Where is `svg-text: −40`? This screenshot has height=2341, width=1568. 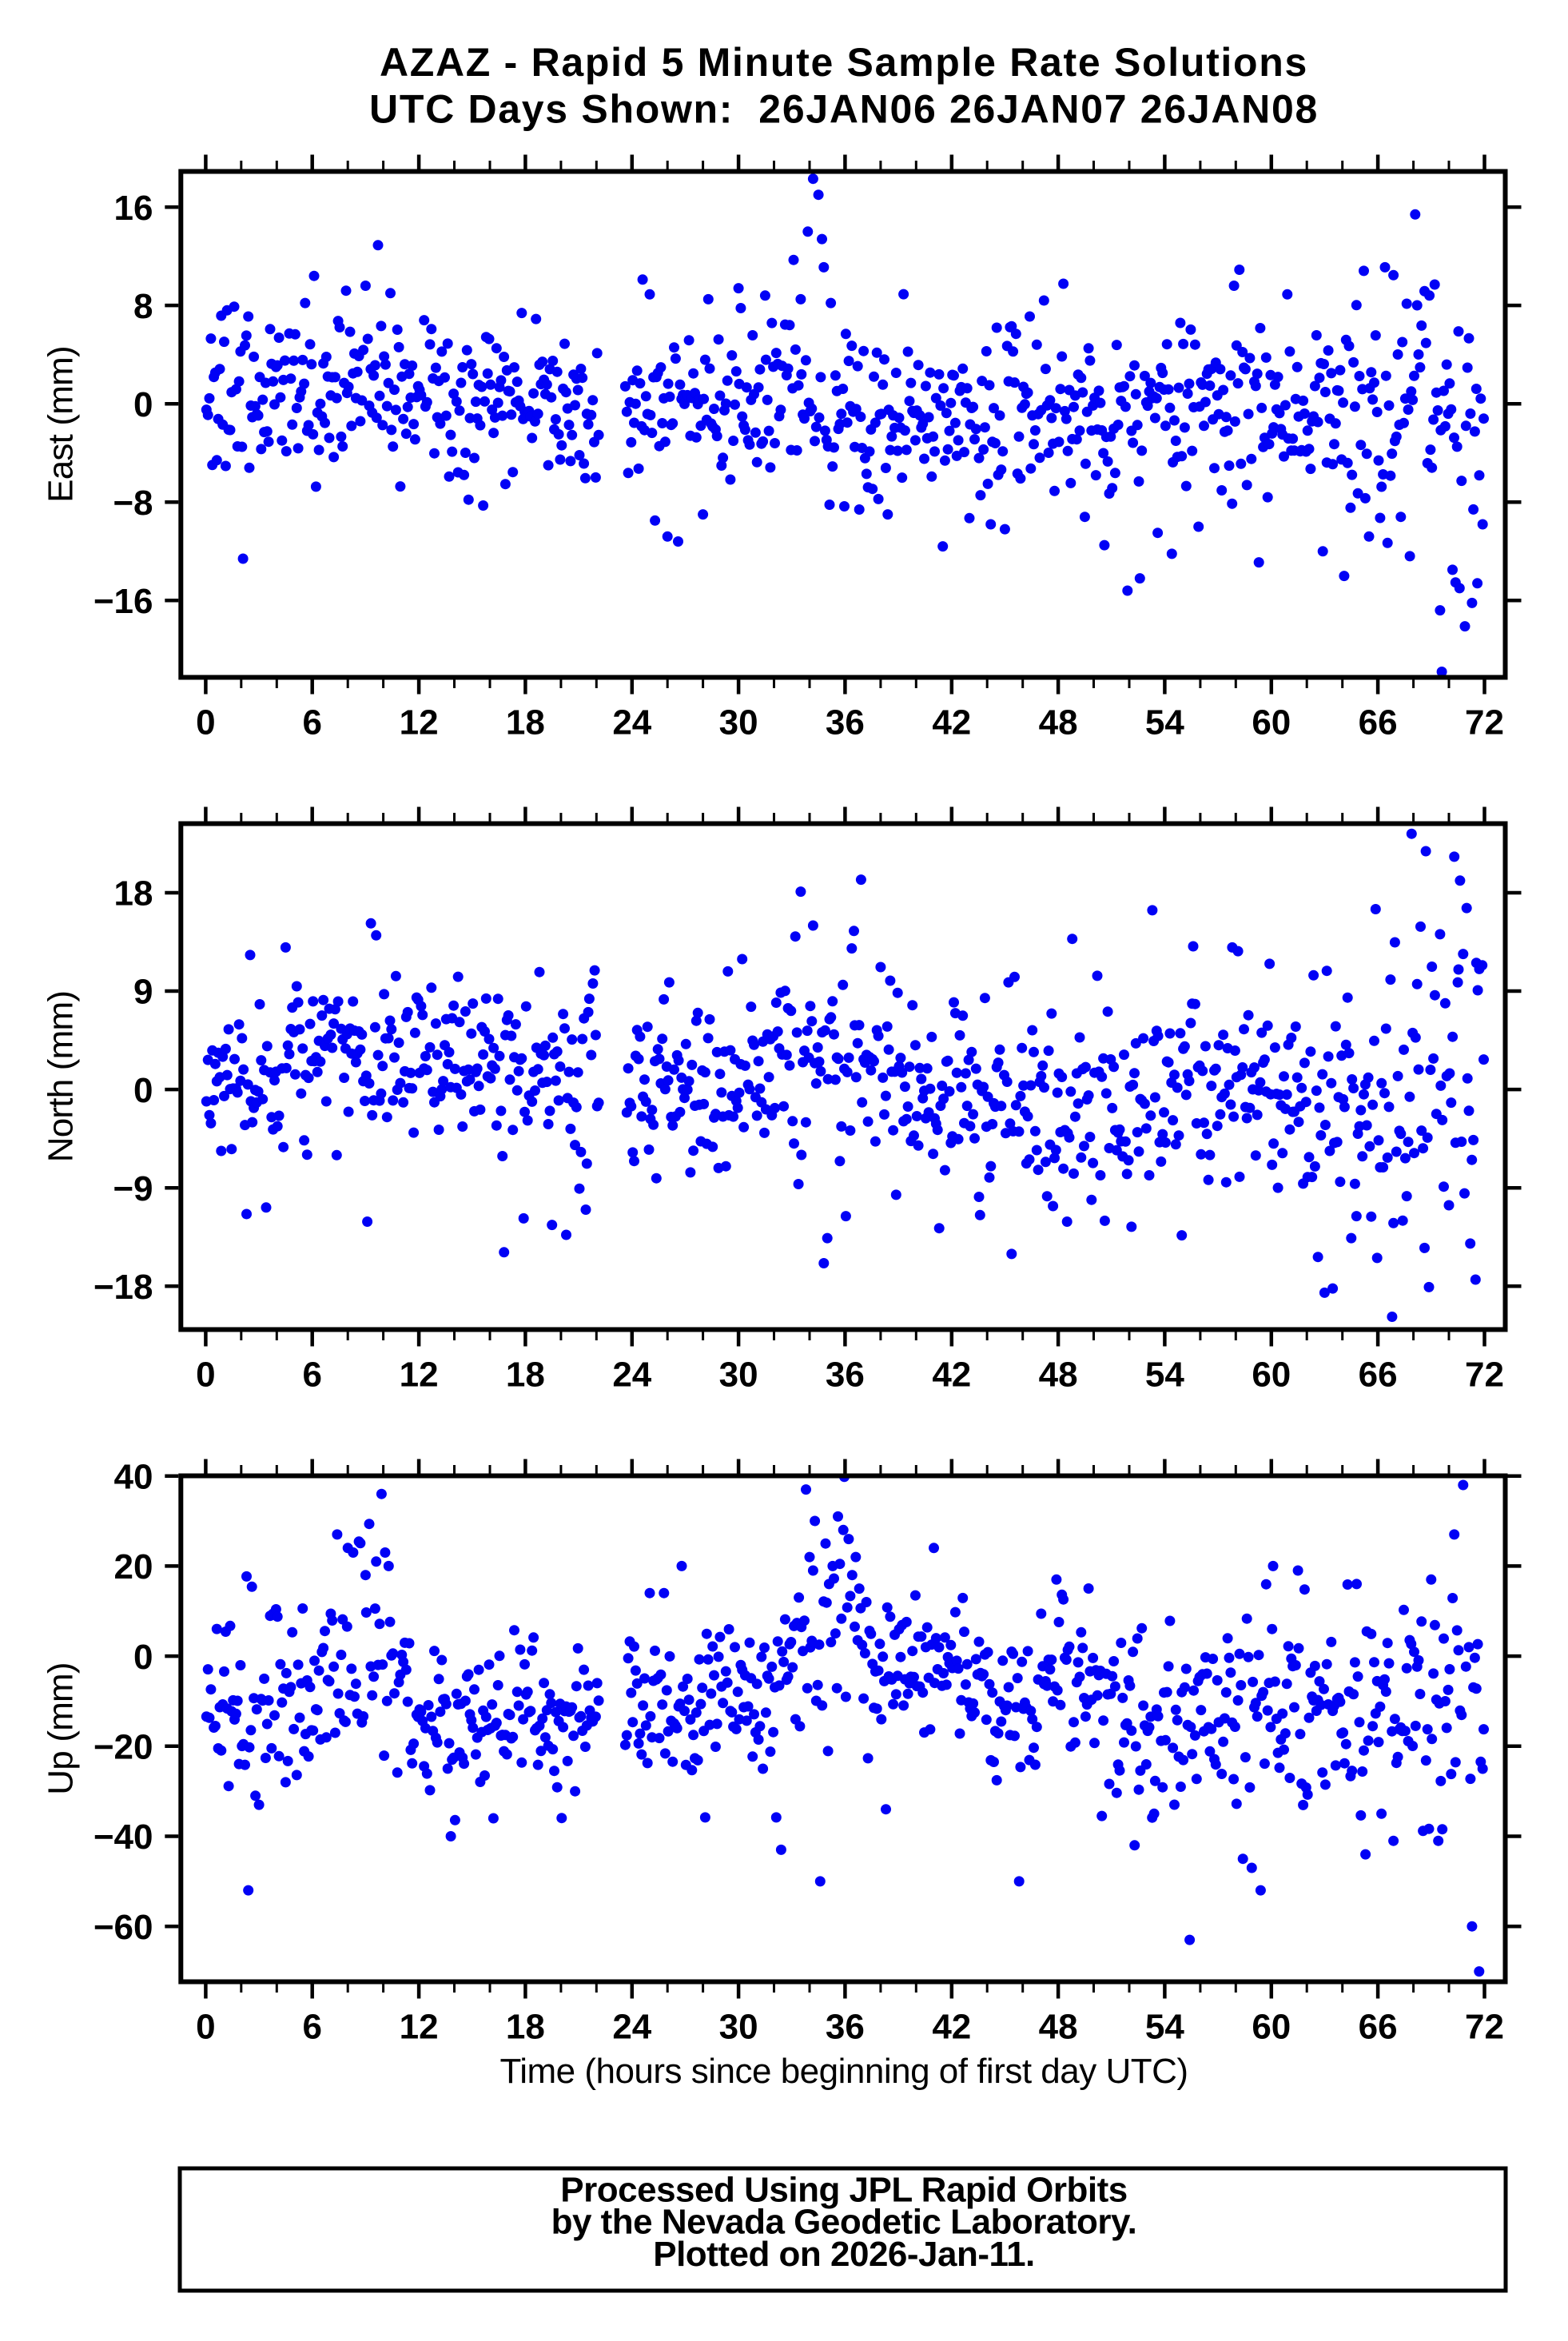
svg-text: −40 is located at coordinates (123, 1837).